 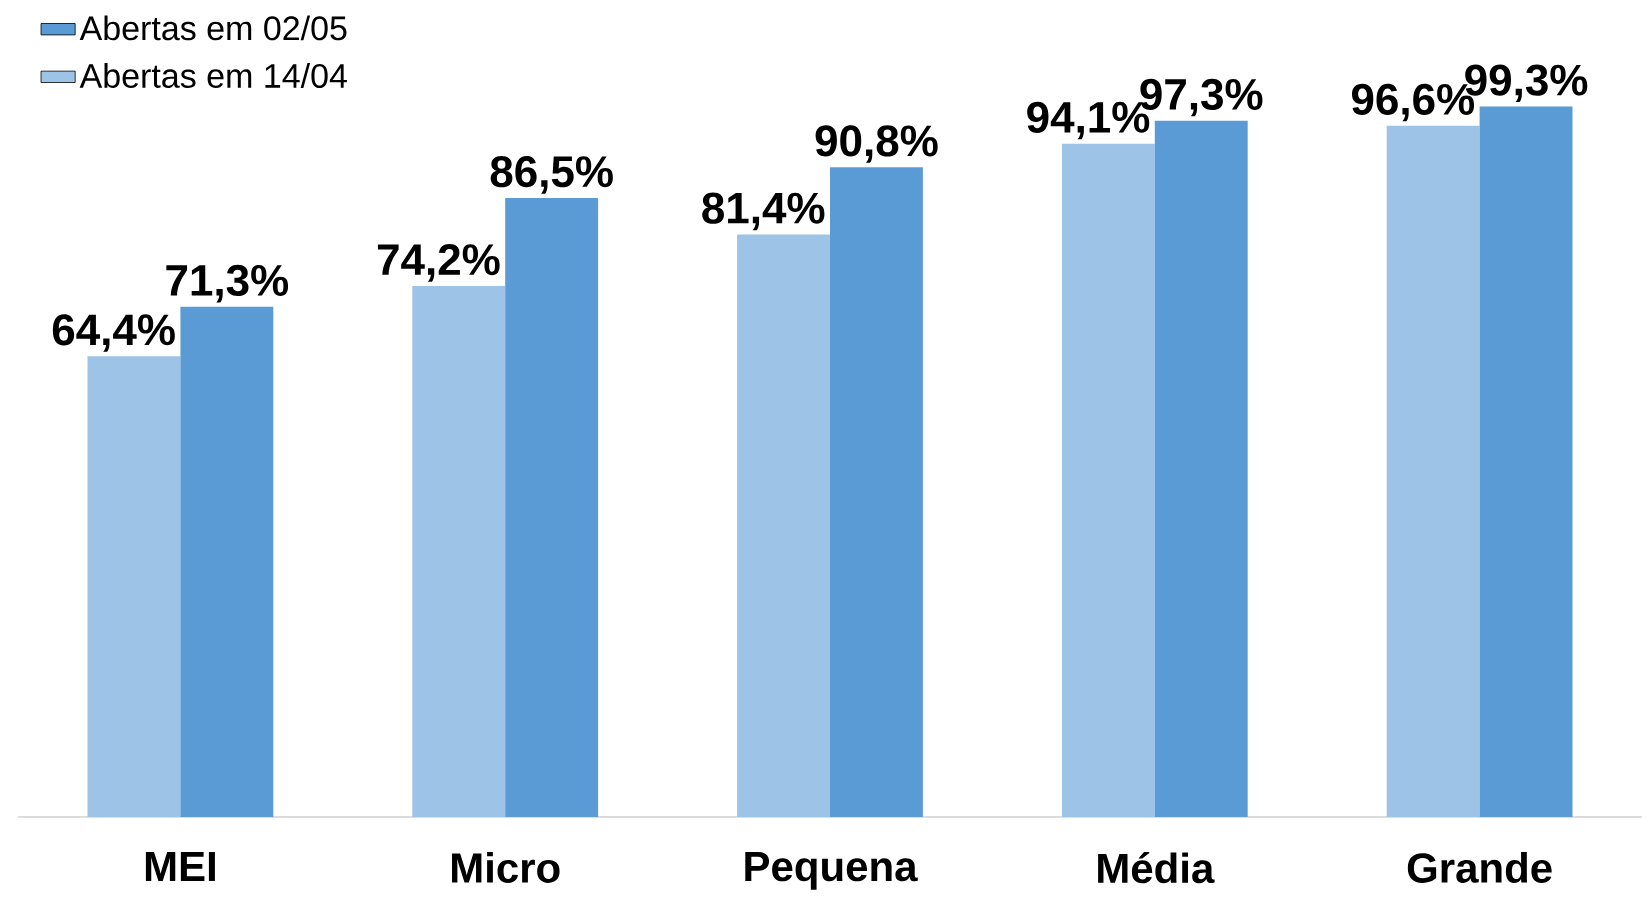 What do you see at coordinates (213, 75) in the screenshot?
I see `legend-label: Abertas em 14/04` at bounding box center [213, 75].